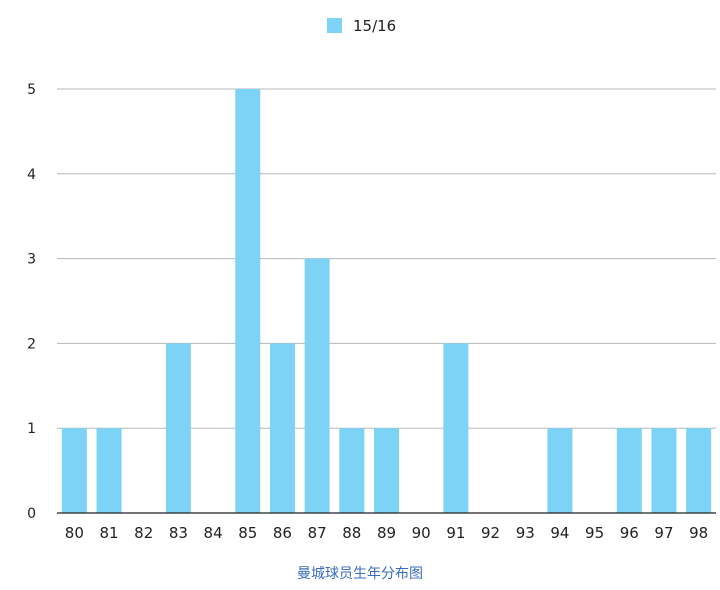 The height and width of the screenshot is (590, 720). What do you see at coordinates (490, 533) in the screenshot?
I see `x-tick-label: 92` at bounding box center [490, 533].